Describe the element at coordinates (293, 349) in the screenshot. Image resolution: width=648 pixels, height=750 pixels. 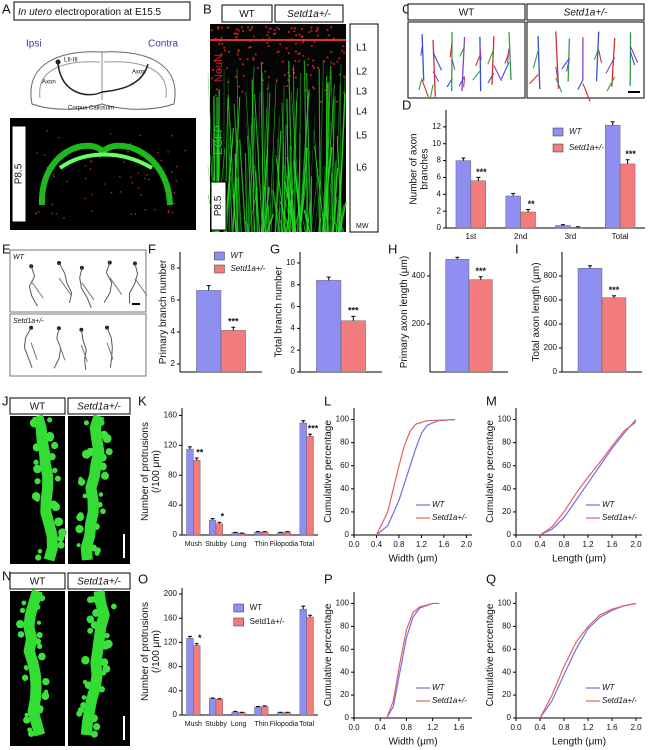
I see `y-tick-label: 2` at that location.